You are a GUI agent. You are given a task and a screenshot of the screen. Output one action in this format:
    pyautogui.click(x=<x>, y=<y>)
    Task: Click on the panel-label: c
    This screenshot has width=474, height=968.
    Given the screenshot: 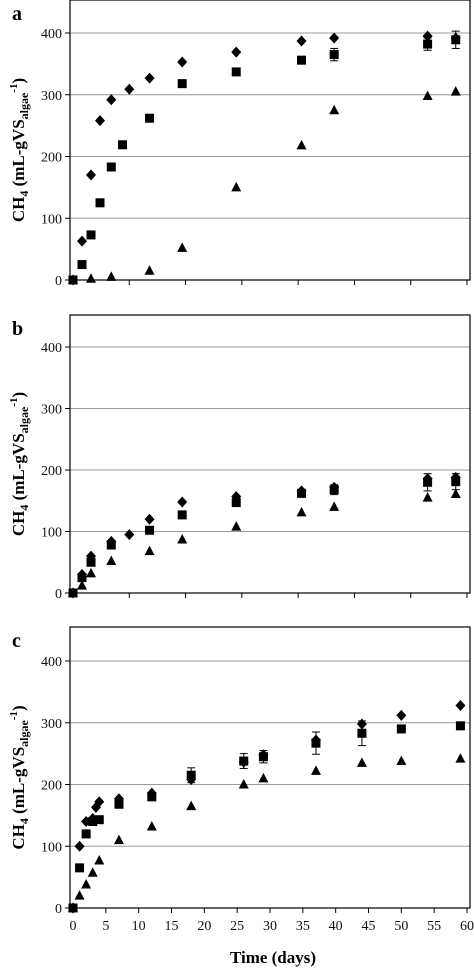 What is the action you would take?
    pyautogui.click(x=16, y=641)
    